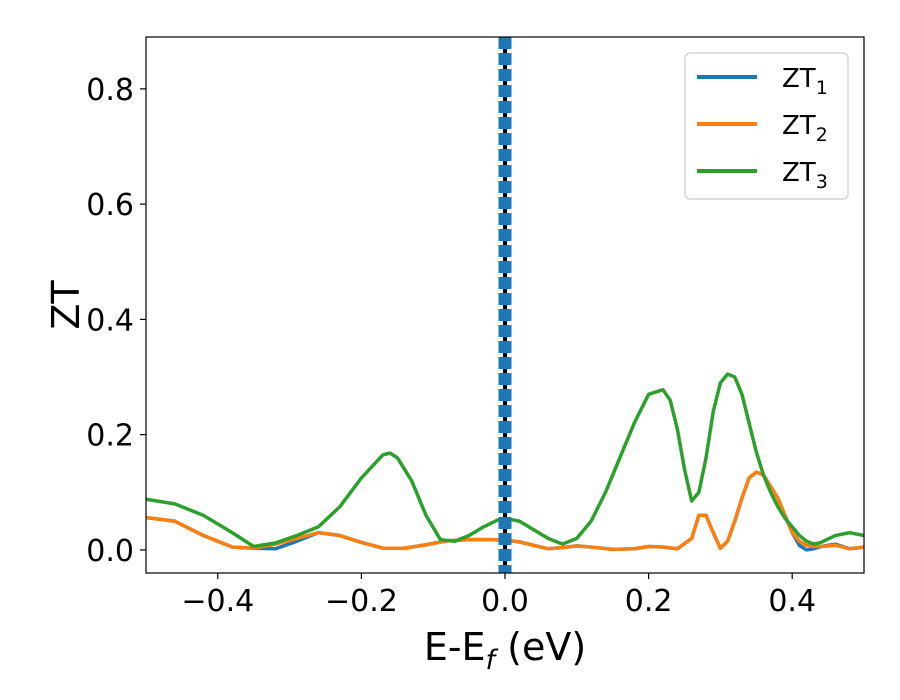  I want to click on x-label-rest: (eV), so click(540, 647).